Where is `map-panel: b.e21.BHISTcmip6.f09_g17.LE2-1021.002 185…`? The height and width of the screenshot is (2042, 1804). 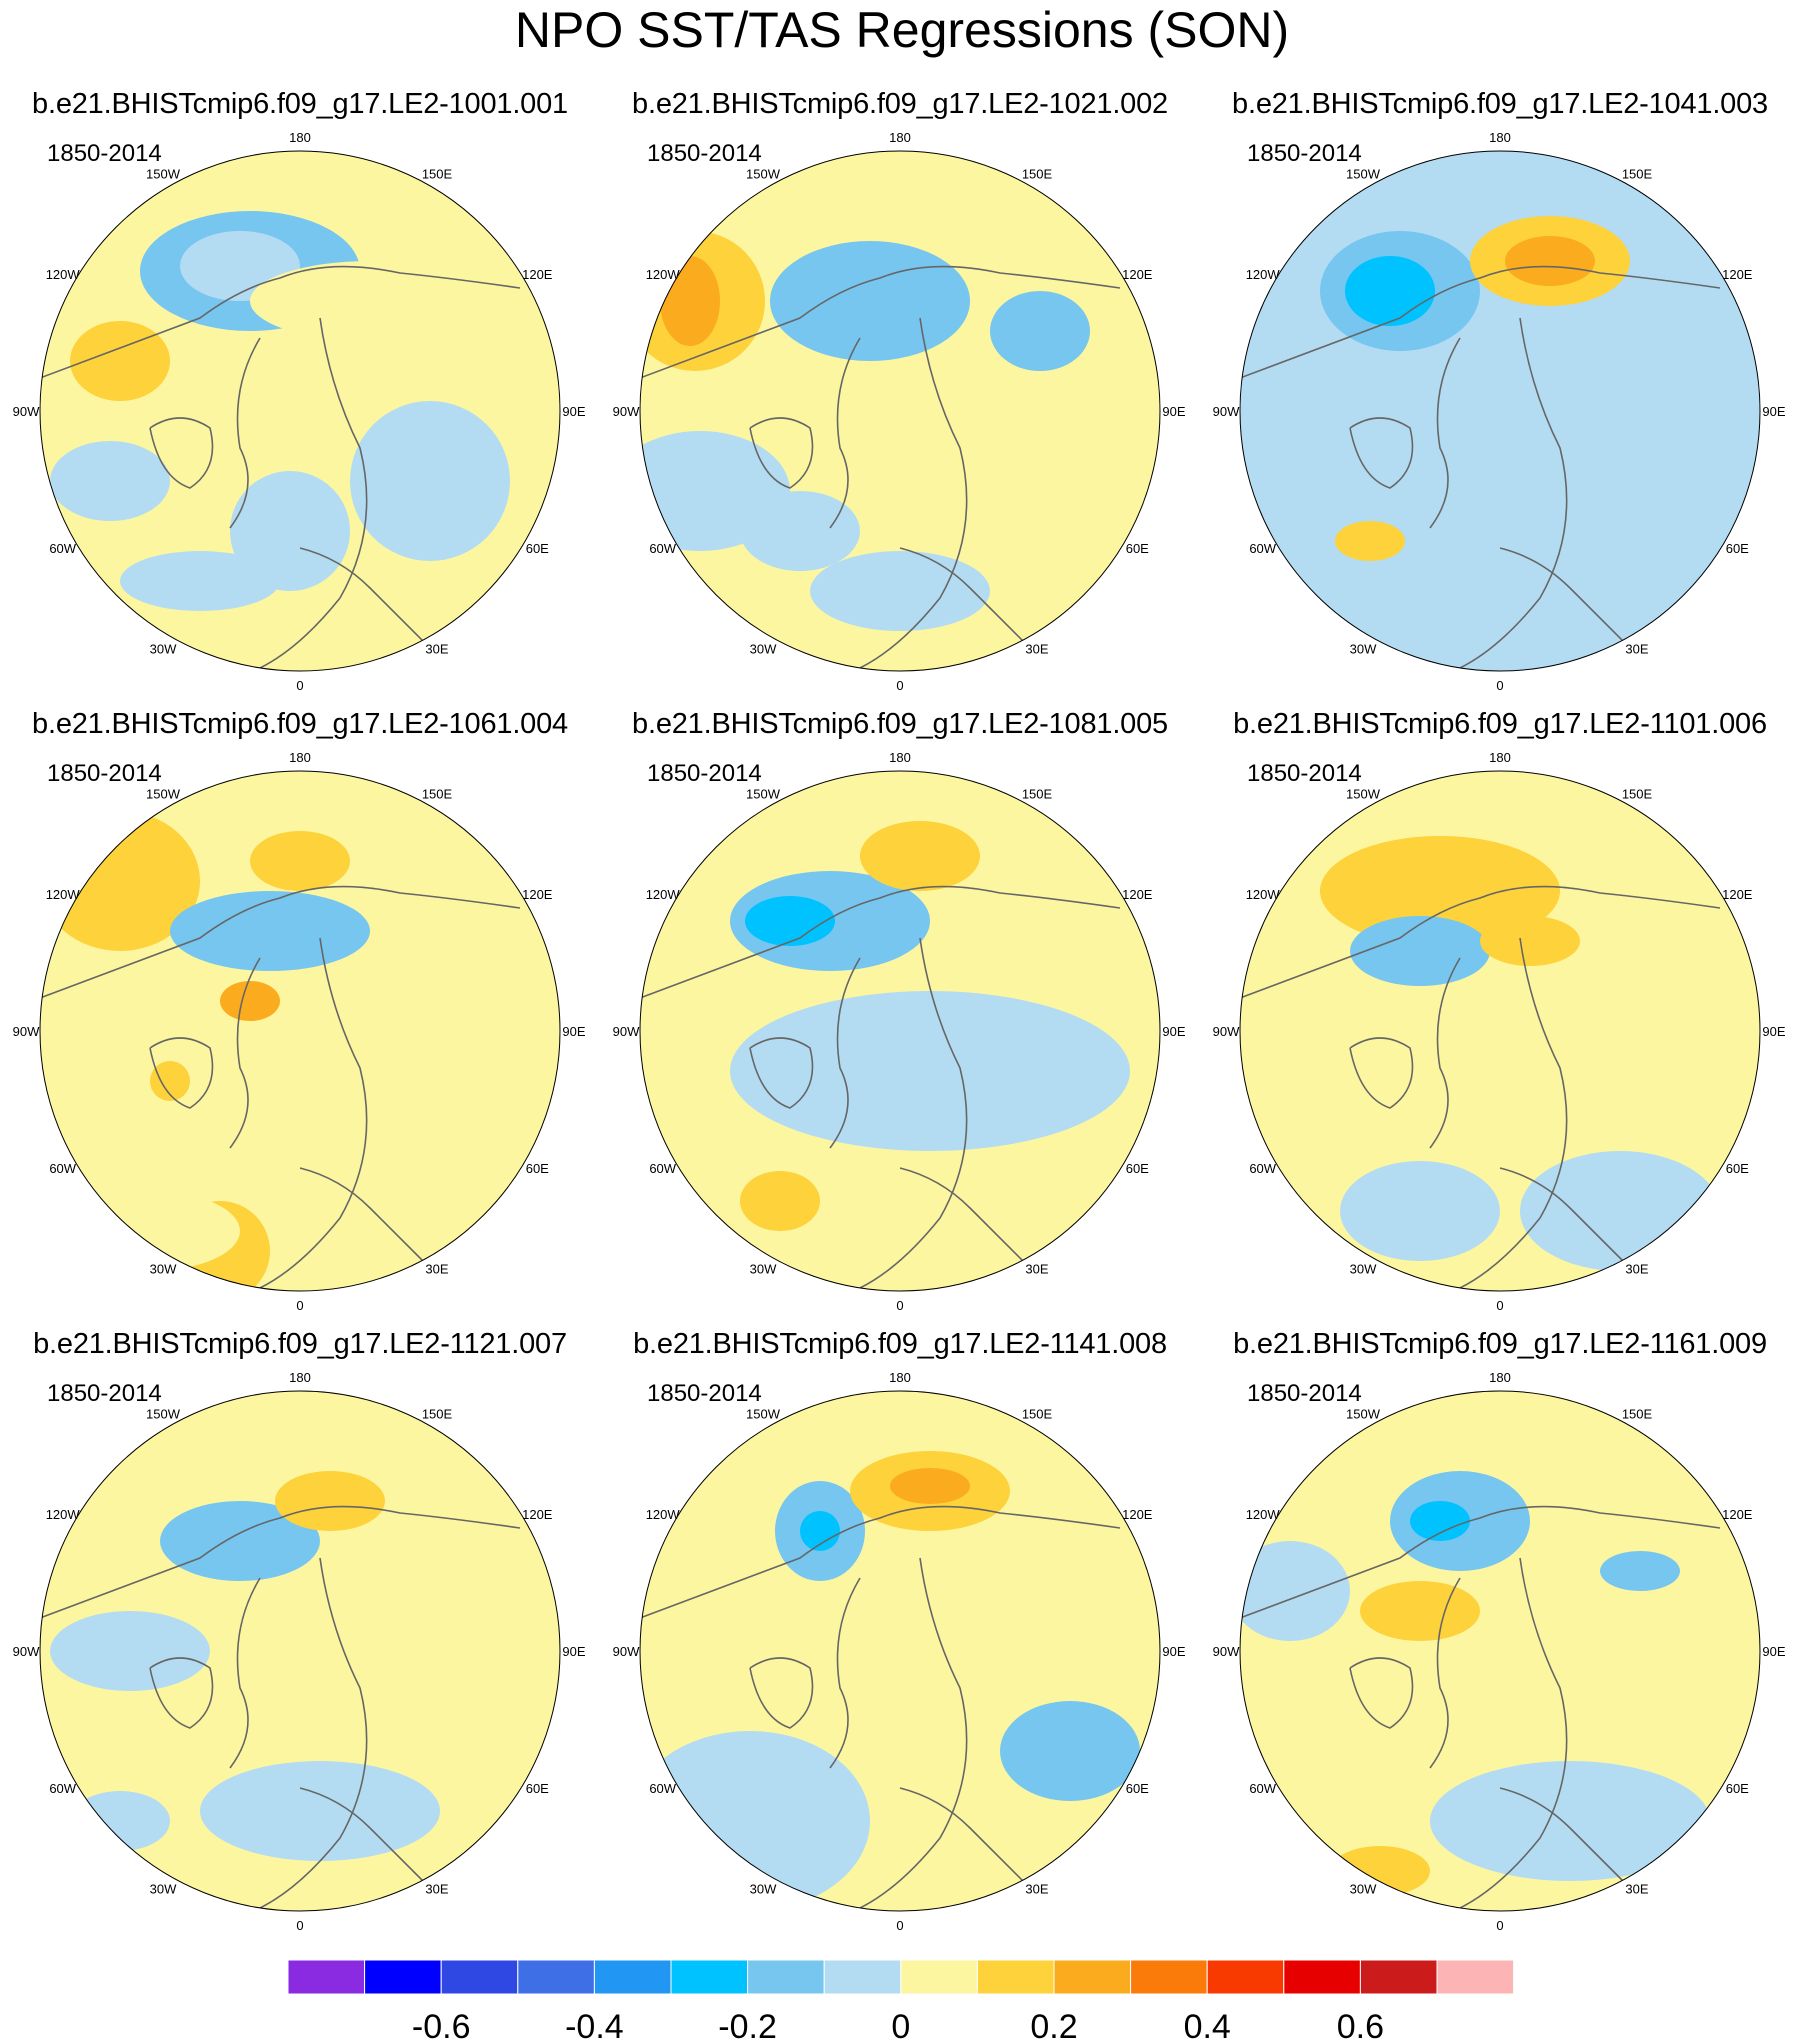 map-panel: b.e21.BHISTcmip6.f09_g17.LE2-1021.002 185… is located at coordinates (900, 393).